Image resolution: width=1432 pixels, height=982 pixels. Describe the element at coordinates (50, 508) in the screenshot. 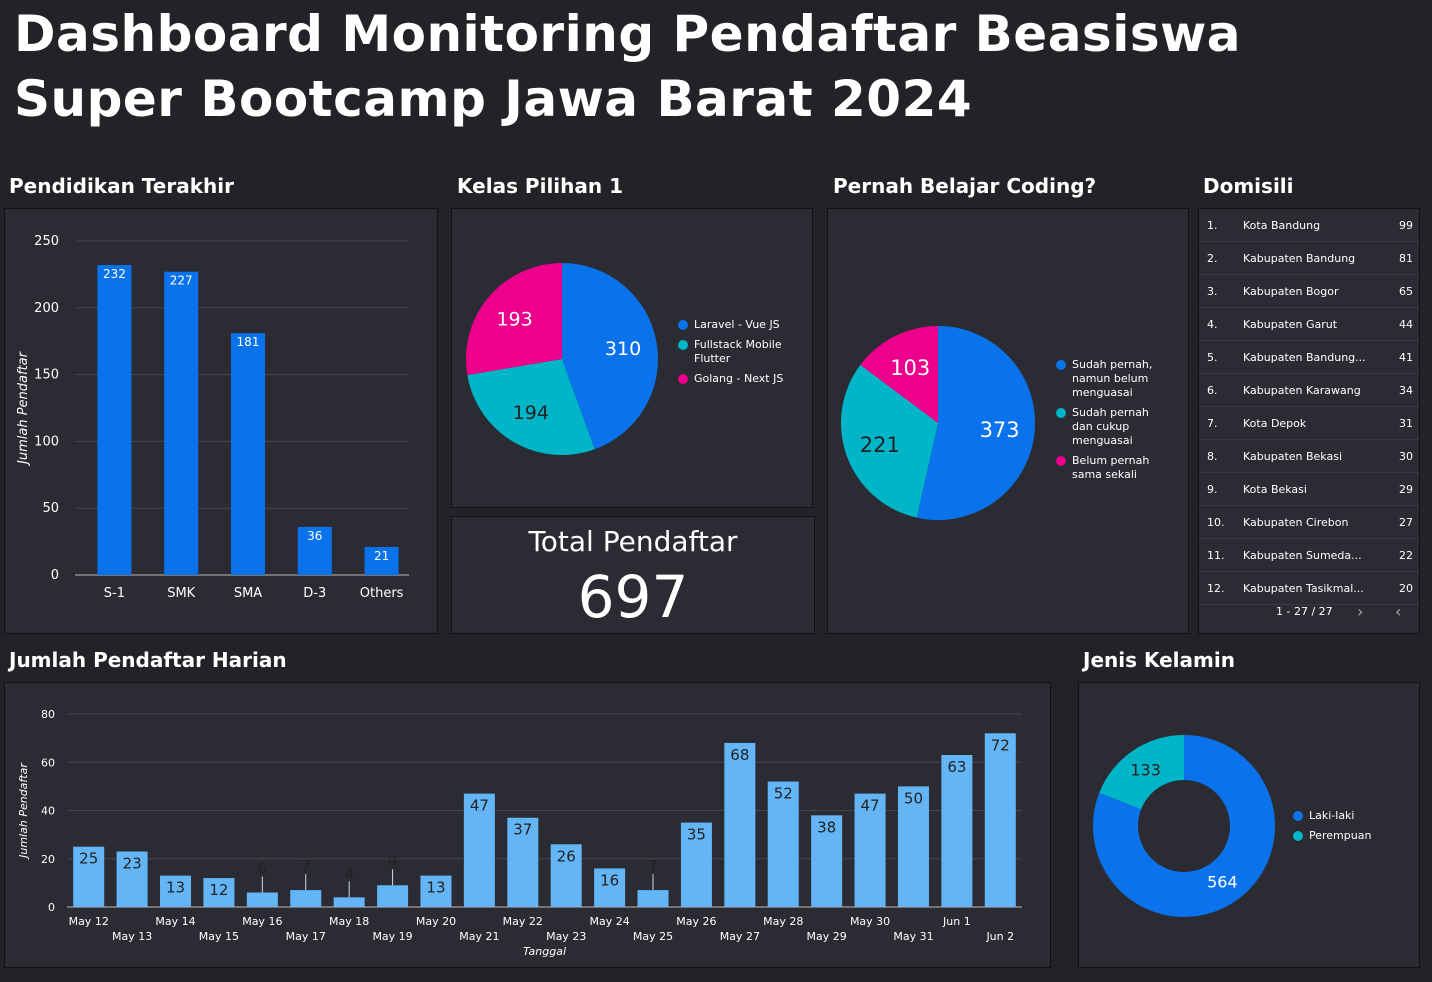

I see `y-tick-label: 50` at that location.